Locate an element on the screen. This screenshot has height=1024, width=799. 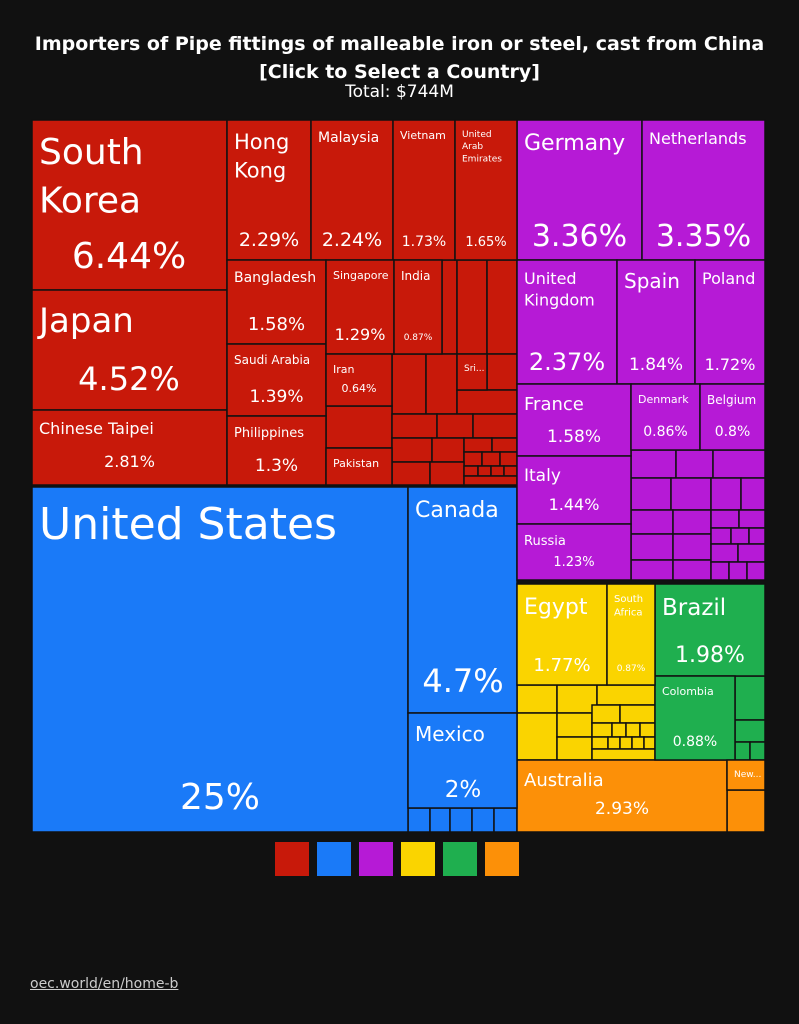
tile-brazil: Brazil 1.98% is located at coordinates (710, 630).